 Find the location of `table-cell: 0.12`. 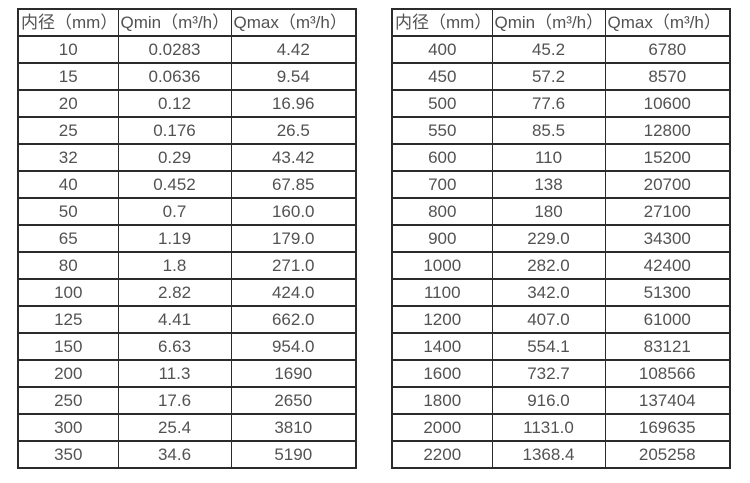

table-cell: 0.12 is located at coordinates (174, 103).